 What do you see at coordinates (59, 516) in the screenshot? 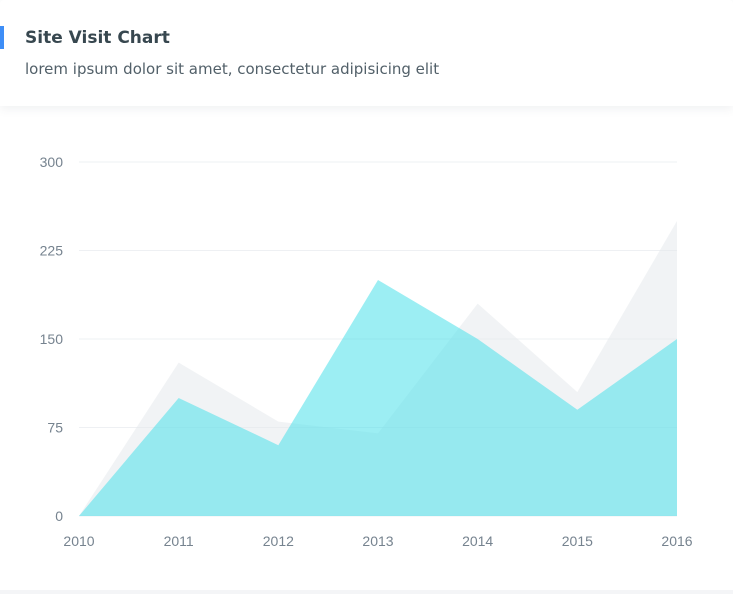
I see `y-tick-label: 0` at bounding box center [59, 516].